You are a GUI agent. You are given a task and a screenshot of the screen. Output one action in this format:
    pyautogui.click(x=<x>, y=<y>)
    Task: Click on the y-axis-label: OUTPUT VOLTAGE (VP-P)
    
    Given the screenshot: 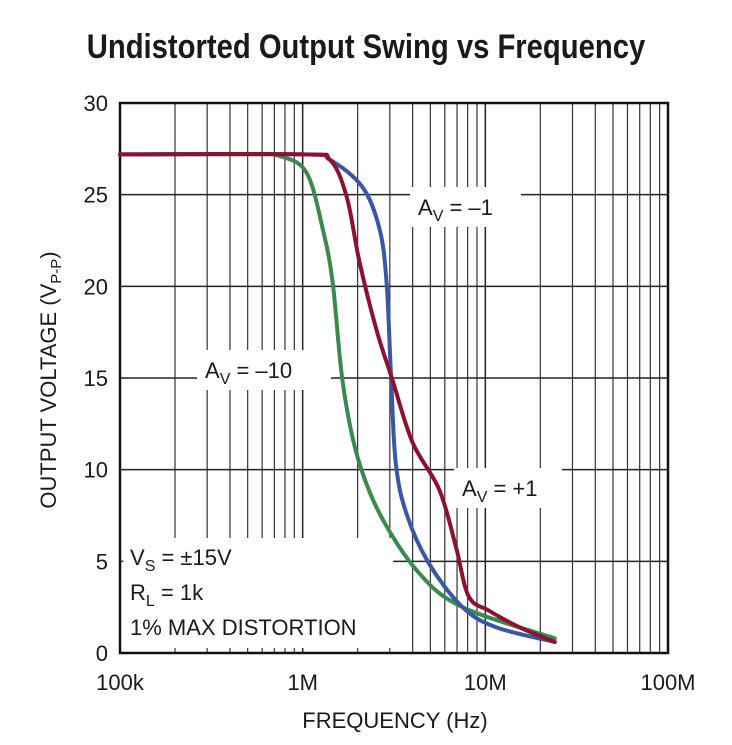 What is the action you would take?
    pyautogui.click(x=50, y=379)
    